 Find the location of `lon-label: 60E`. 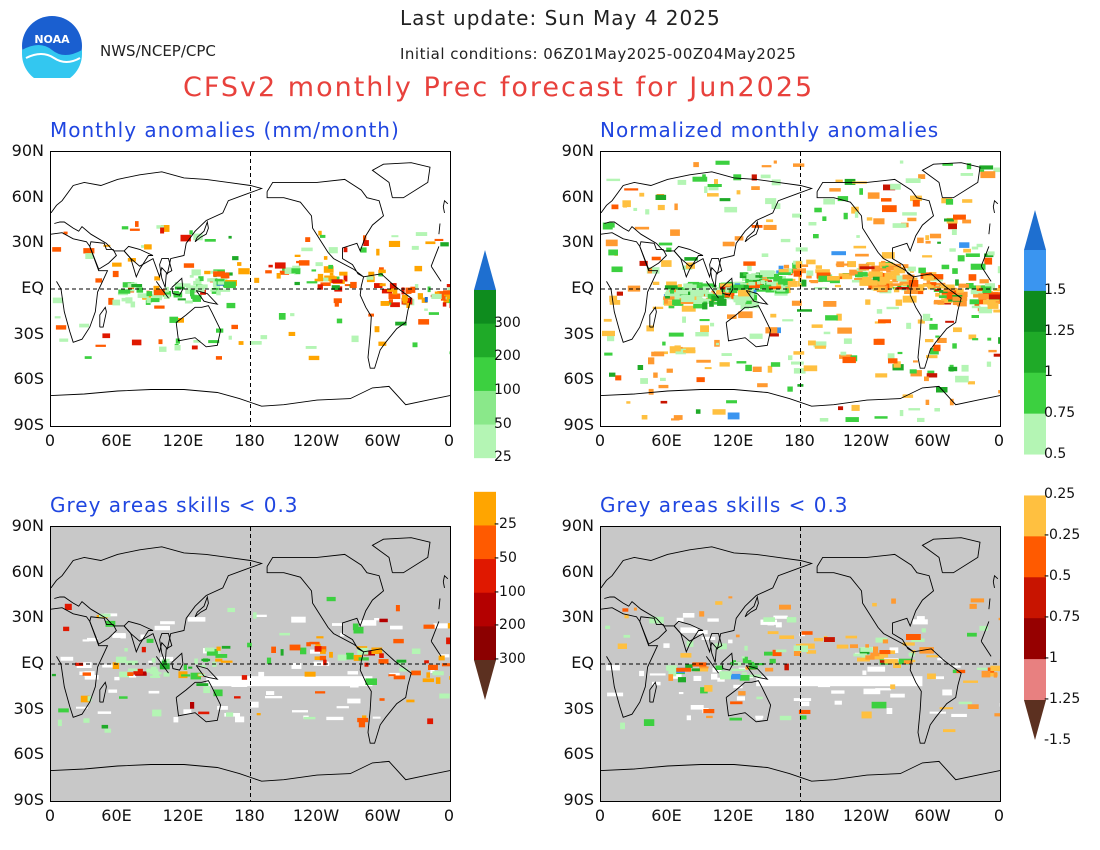

lon-label: 60E is located at coordinates (666, 815).